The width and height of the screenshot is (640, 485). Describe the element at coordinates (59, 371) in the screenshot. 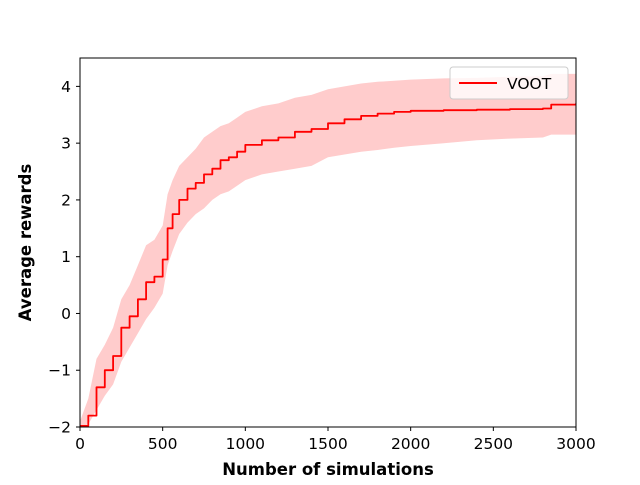

I see `y-tick-label: −1` at that location.